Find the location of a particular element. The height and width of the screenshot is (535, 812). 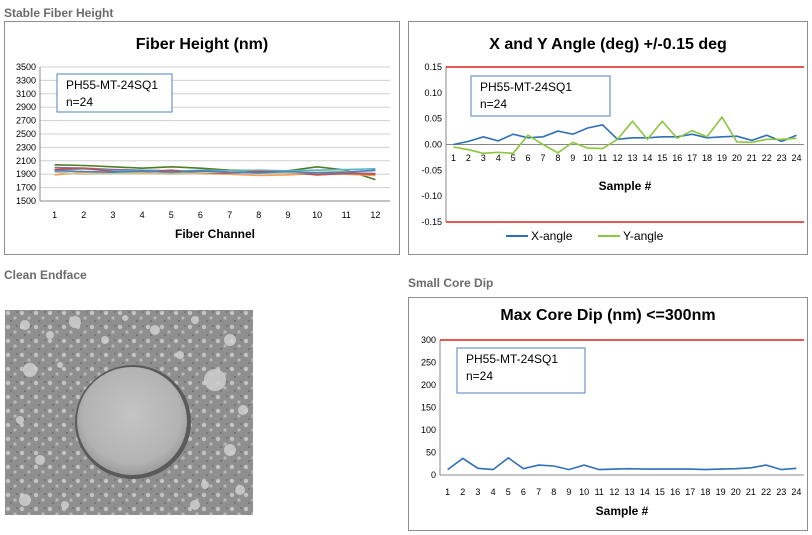

core-dip-x-tick-label: 18 is located at coordinates (705, 492).